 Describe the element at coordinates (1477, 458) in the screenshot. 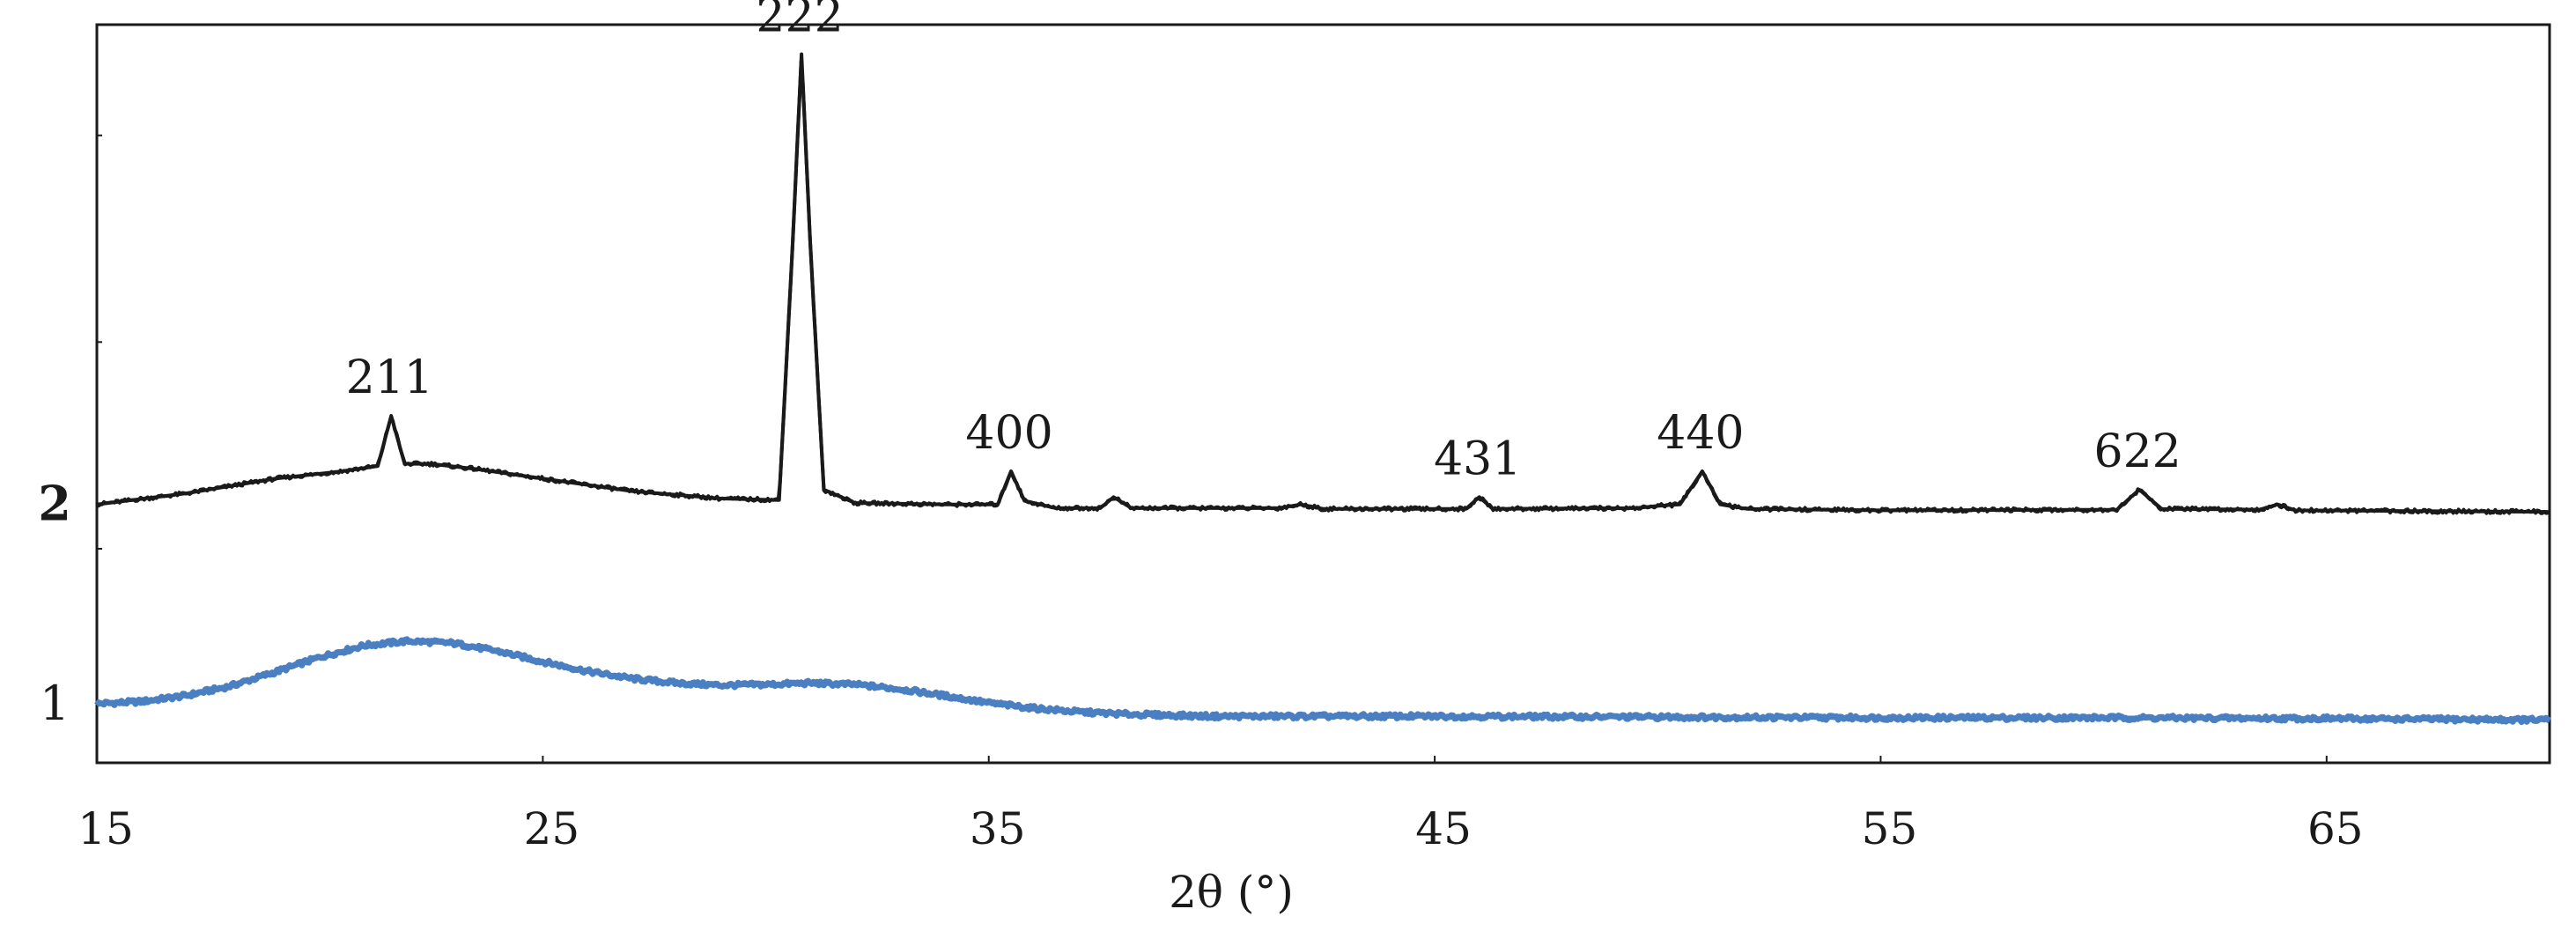

I see `peak-label-431: 431` at that location.